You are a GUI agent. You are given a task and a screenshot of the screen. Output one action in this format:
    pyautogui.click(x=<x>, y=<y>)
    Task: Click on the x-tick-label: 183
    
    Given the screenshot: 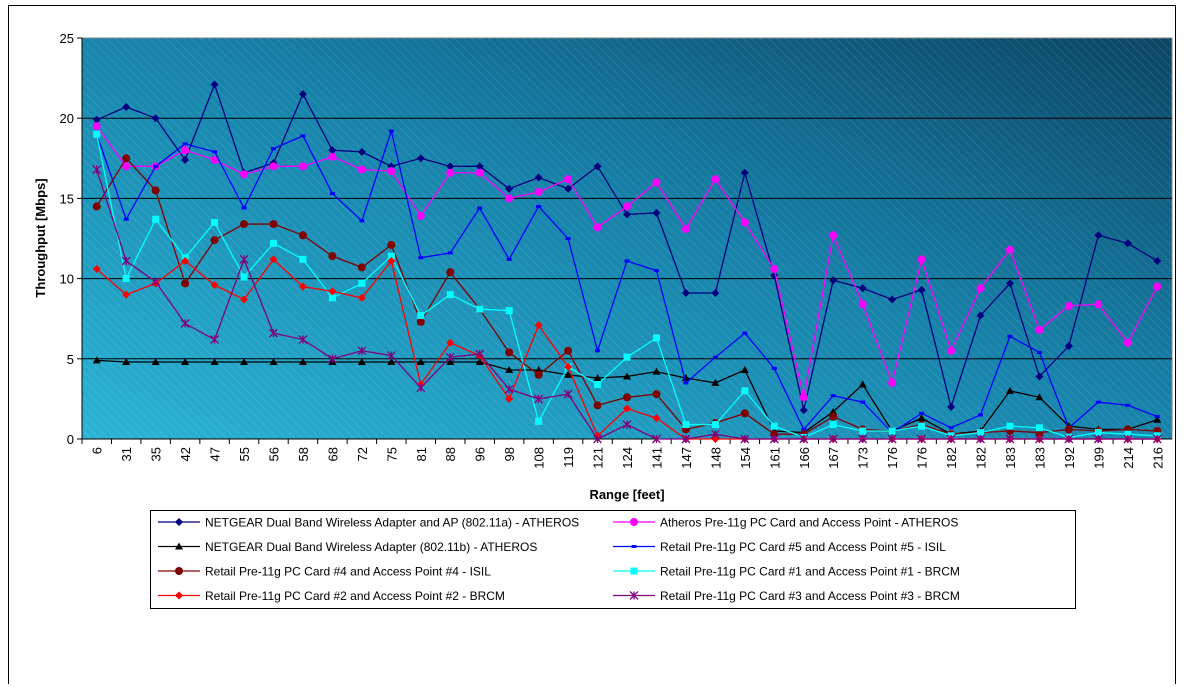 What is the action you would take?
    pyautogui.click(x=1010, y=458)
    